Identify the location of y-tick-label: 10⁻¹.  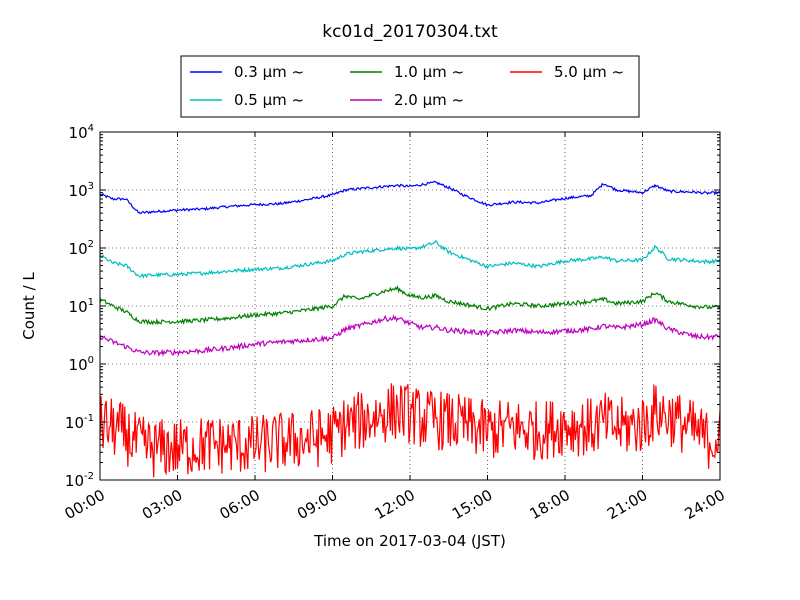
(79, 422).